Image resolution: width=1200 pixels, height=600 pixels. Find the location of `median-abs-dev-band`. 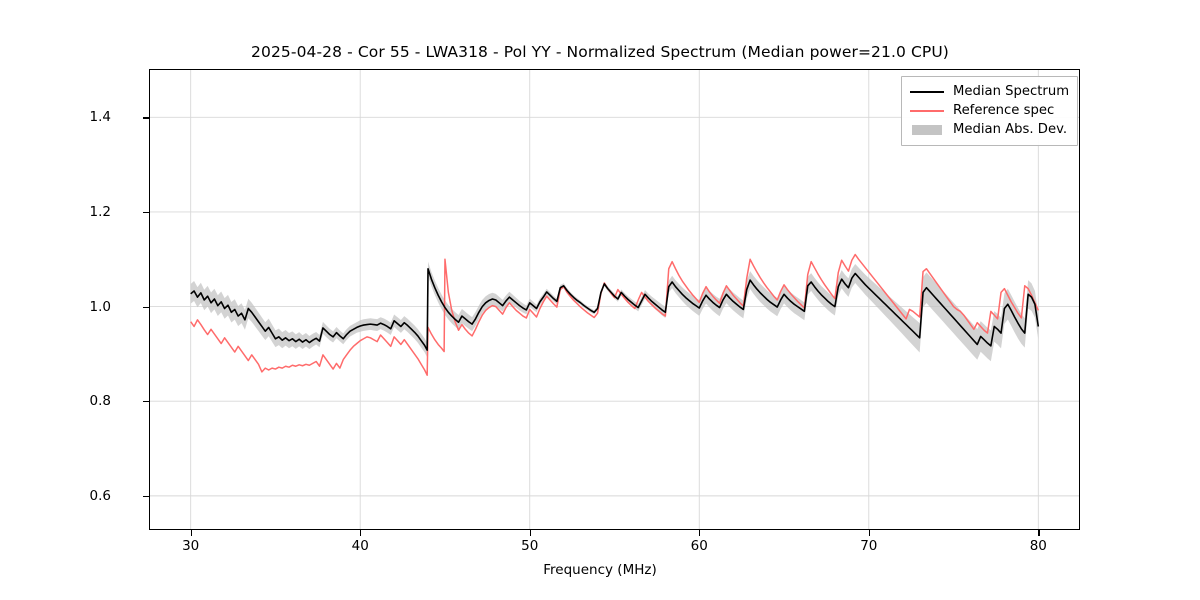

median-abs-dev-band is located at coordinates (614, 311).